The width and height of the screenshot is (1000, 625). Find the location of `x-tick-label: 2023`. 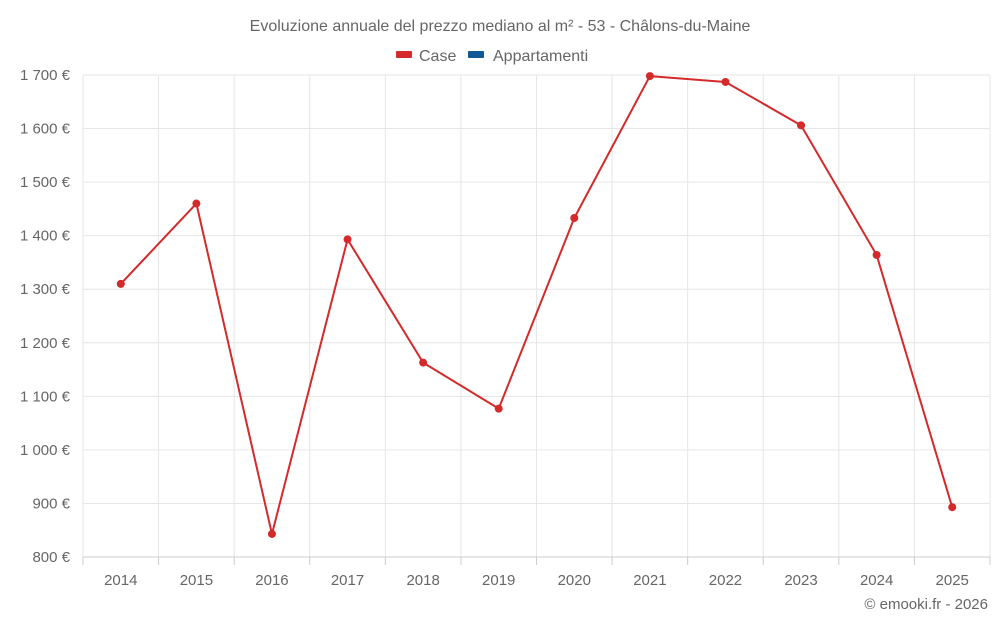

x-tick-label: 2023 is located at coordinates (800, 580).